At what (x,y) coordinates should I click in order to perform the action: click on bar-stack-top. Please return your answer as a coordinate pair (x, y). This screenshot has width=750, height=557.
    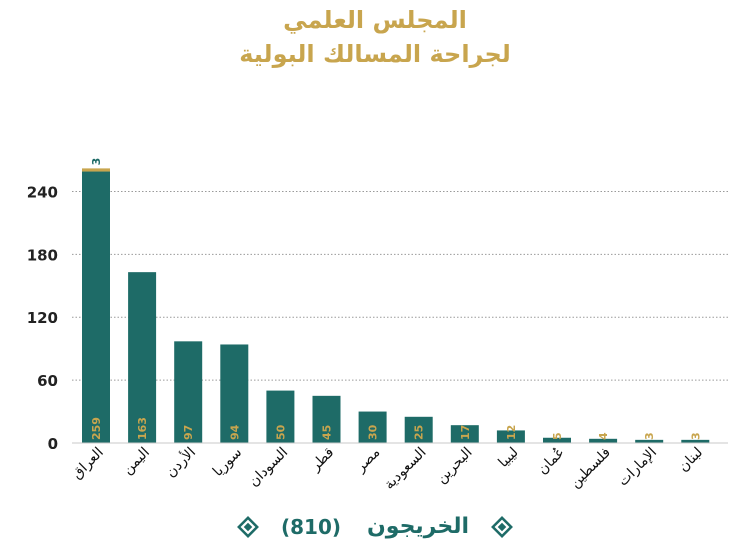
    Looking at the image, I should click on (96, 170).